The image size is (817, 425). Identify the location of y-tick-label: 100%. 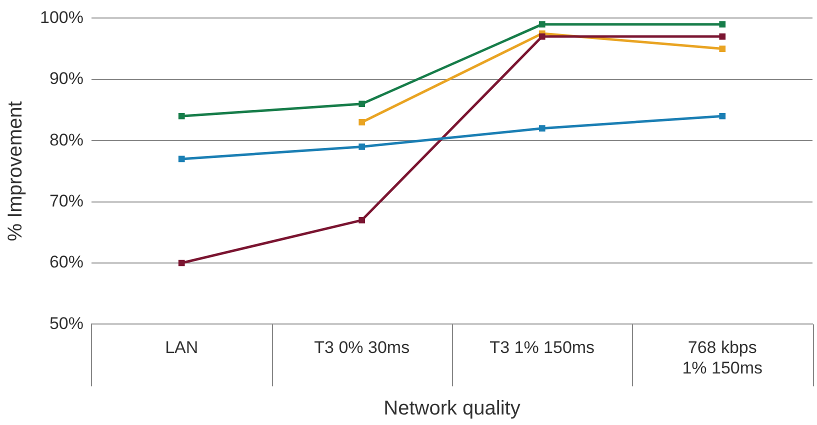
(62, 17).